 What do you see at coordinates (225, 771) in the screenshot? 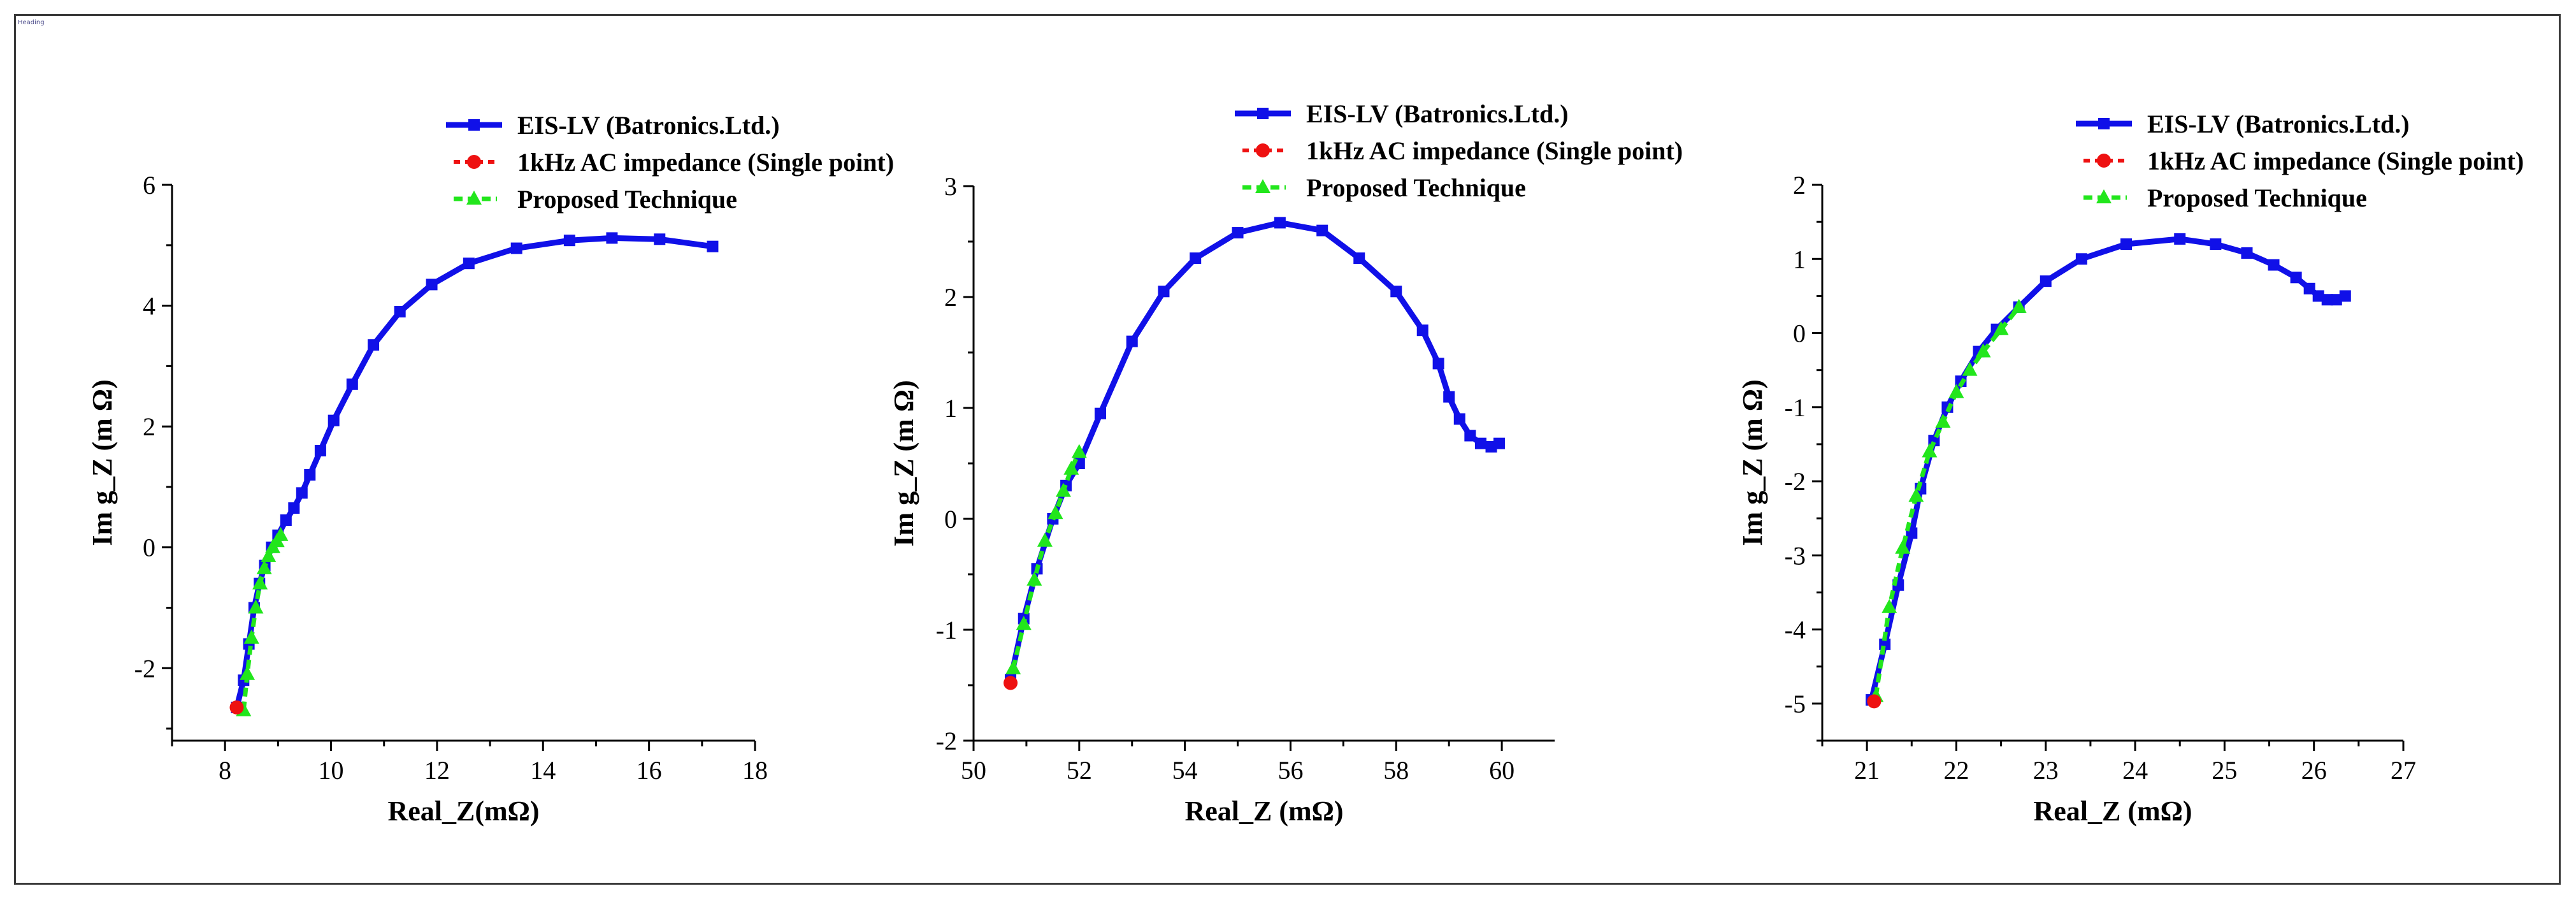
I see `x-tick-label: 8` at bounding box center [225, 771].